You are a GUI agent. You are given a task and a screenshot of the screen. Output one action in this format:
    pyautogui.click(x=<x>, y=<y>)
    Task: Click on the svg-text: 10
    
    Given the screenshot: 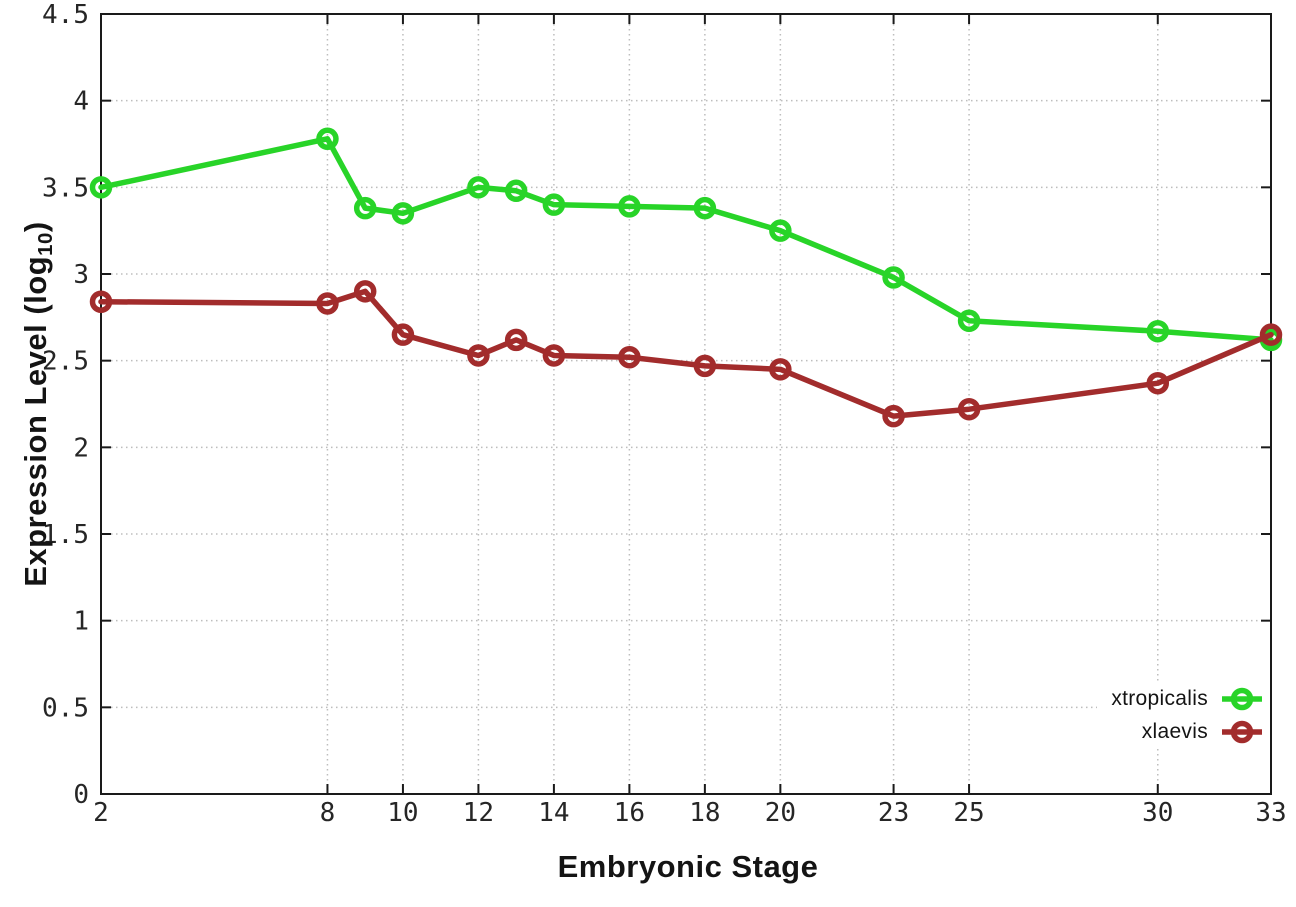 What is the action you would take?
    pyautogui.click(x=402, y=813)
    